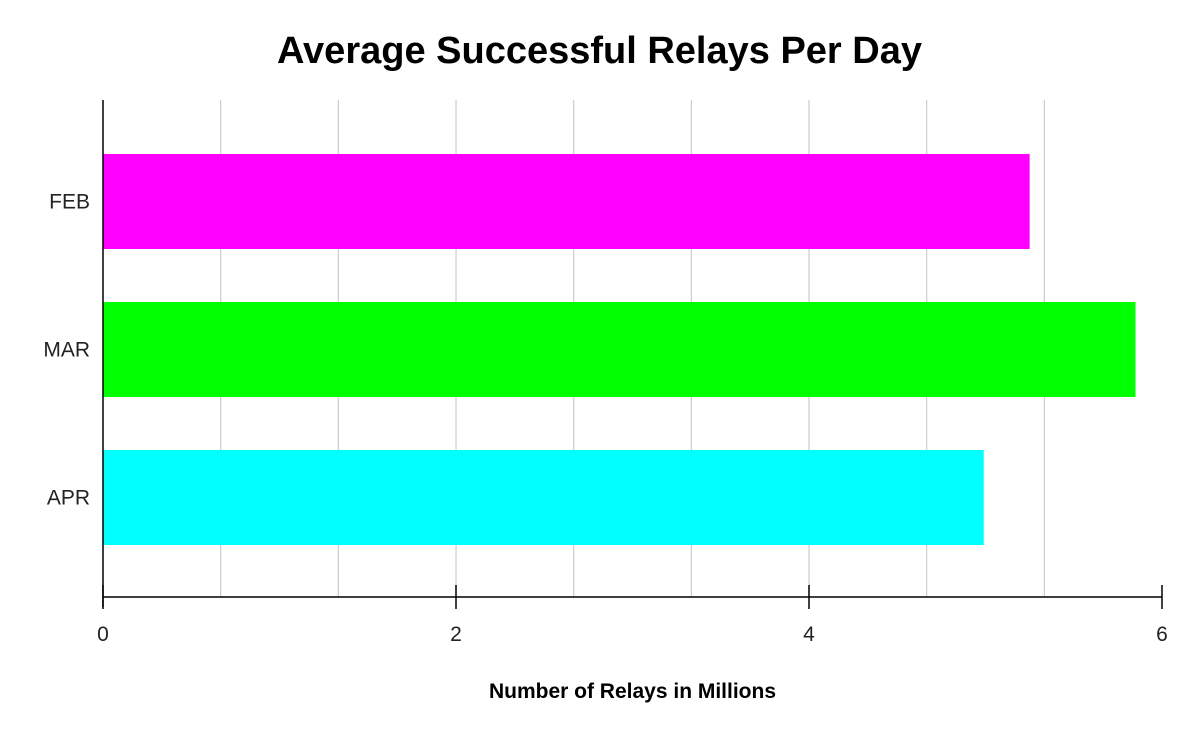 The width and height of the screenshot is (1199, 742). Describe the element at coordinates (69, 202) in the screenshot. I see `y-tick-label-feb: FEB` at that location.